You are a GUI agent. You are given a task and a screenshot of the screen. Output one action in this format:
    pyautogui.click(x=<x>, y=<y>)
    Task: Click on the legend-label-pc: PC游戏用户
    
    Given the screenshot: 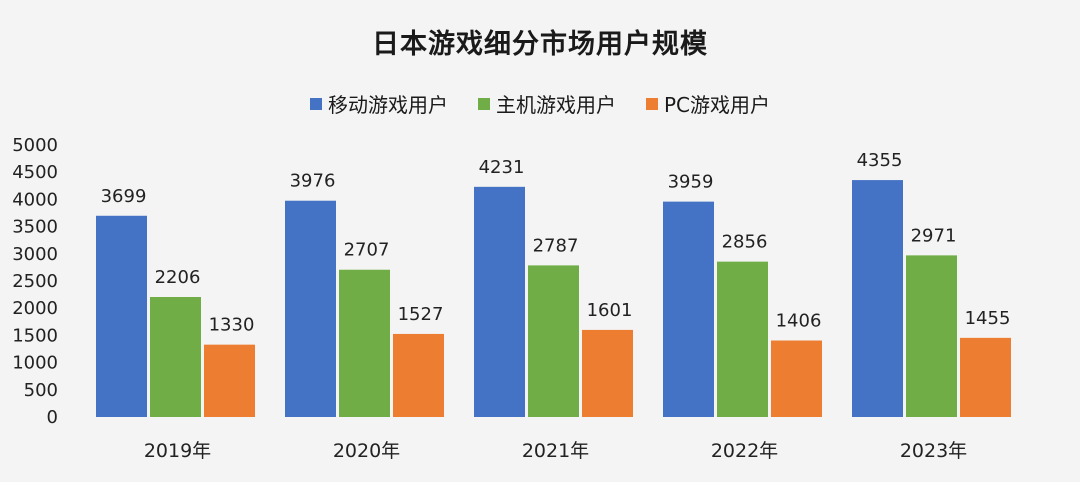 What is the action you would take?
    pyautogui.click(x=717, y=105)
    